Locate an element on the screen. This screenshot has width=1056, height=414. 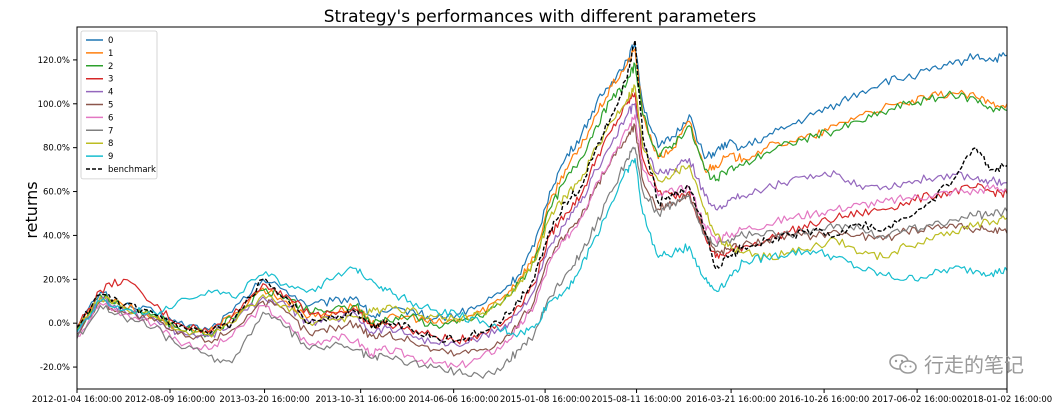
y-tick-label: 80.0% is located at coordinates (56, 149).